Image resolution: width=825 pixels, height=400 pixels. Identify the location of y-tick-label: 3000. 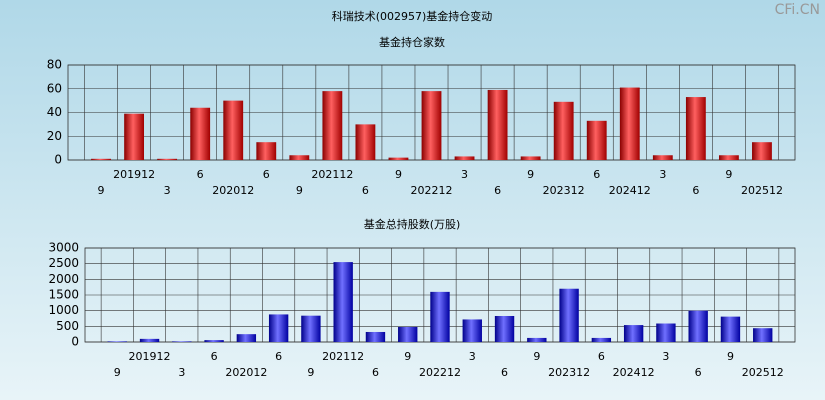
(63, 248).